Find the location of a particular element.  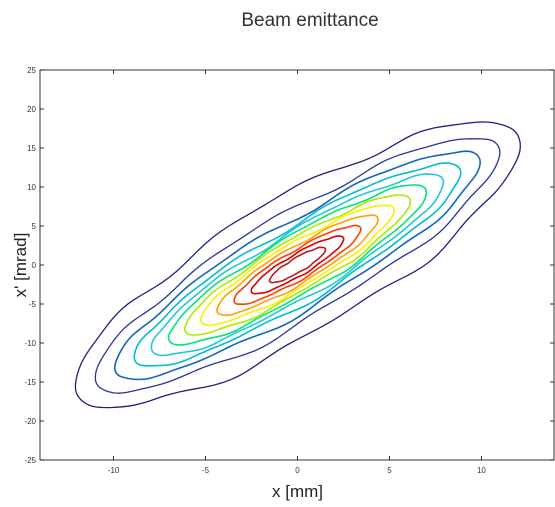

y-tick-label: -15 is located at coordinates (30, 382).